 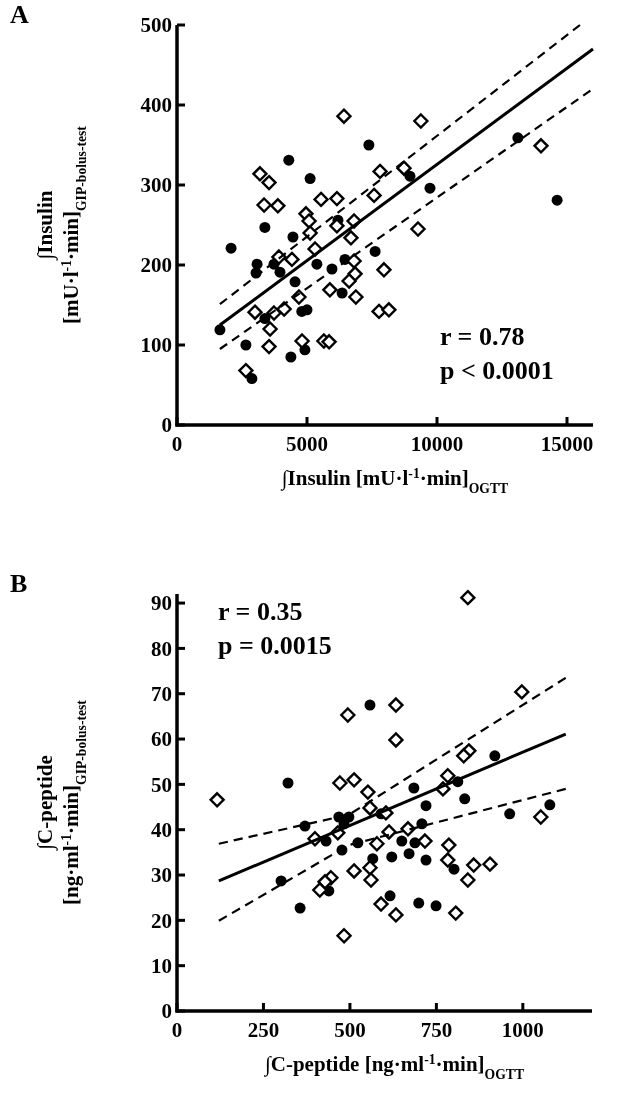 I want to click on x-tick-label: 500, so click(x=350, y=1030).